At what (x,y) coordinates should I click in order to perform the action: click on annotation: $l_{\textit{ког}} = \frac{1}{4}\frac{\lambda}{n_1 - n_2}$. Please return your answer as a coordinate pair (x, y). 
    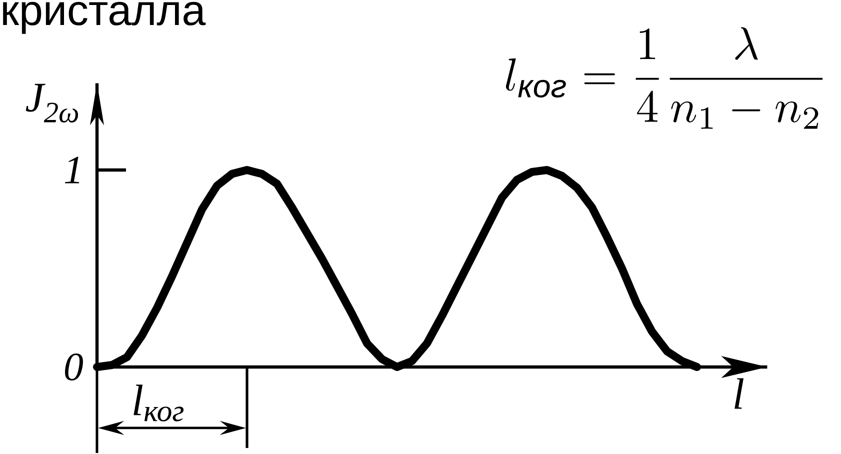
    Looking at the image, I should click on (664, 78).